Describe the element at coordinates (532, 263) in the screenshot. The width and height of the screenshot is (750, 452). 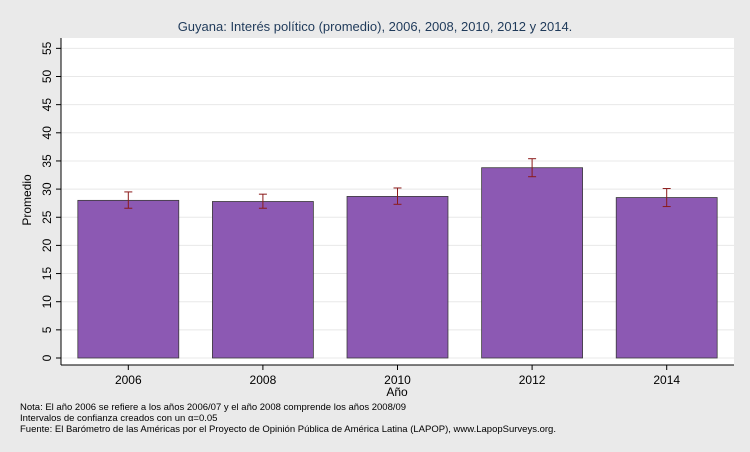
I see `bar-2012` at that location.